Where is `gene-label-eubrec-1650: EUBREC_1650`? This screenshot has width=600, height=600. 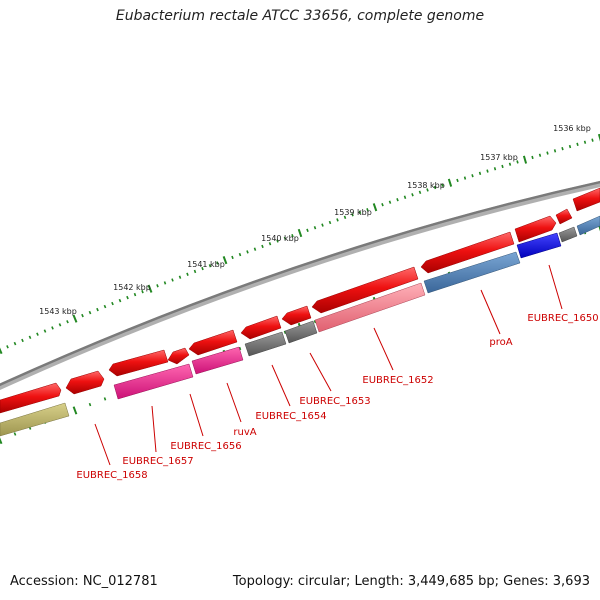
gene-label-eubrec-1650: EUBREC_1650 is located at coordinates (562, 318).